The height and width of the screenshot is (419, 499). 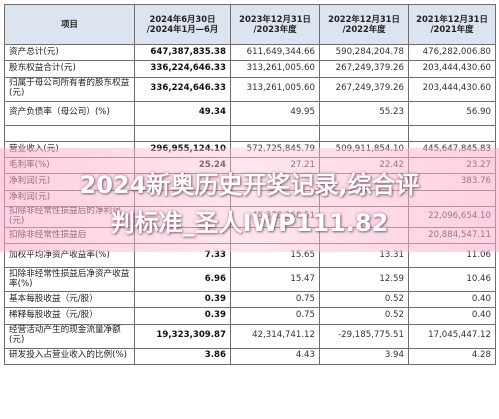 I want to click on table-row: 净利润(元) 383.76, so click(x=250, y=182).